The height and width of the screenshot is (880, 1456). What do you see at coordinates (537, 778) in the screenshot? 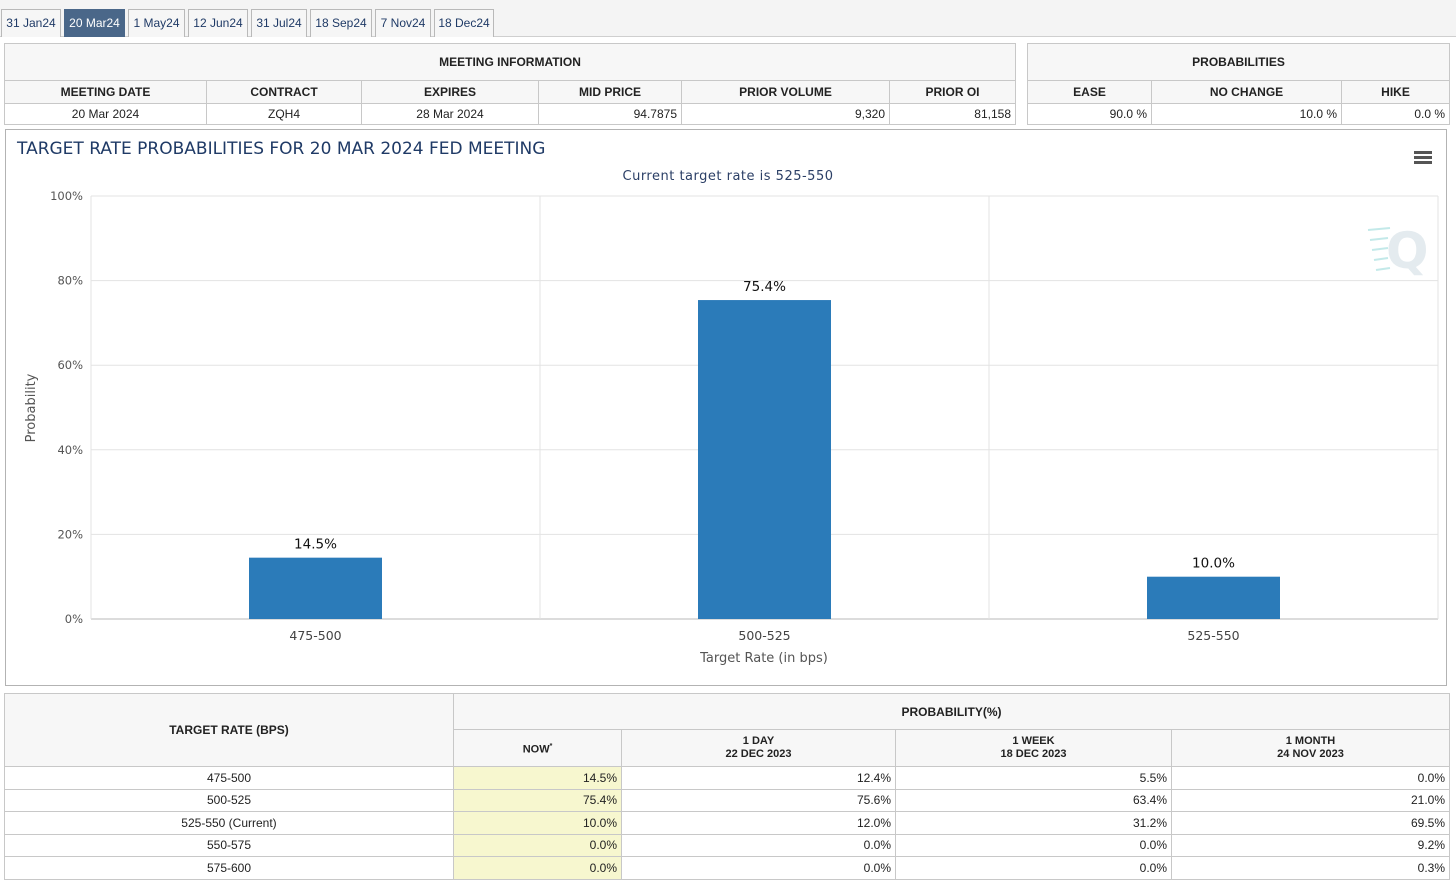
I see `now-cell: 14.5%` at bounding box center [537, 778].